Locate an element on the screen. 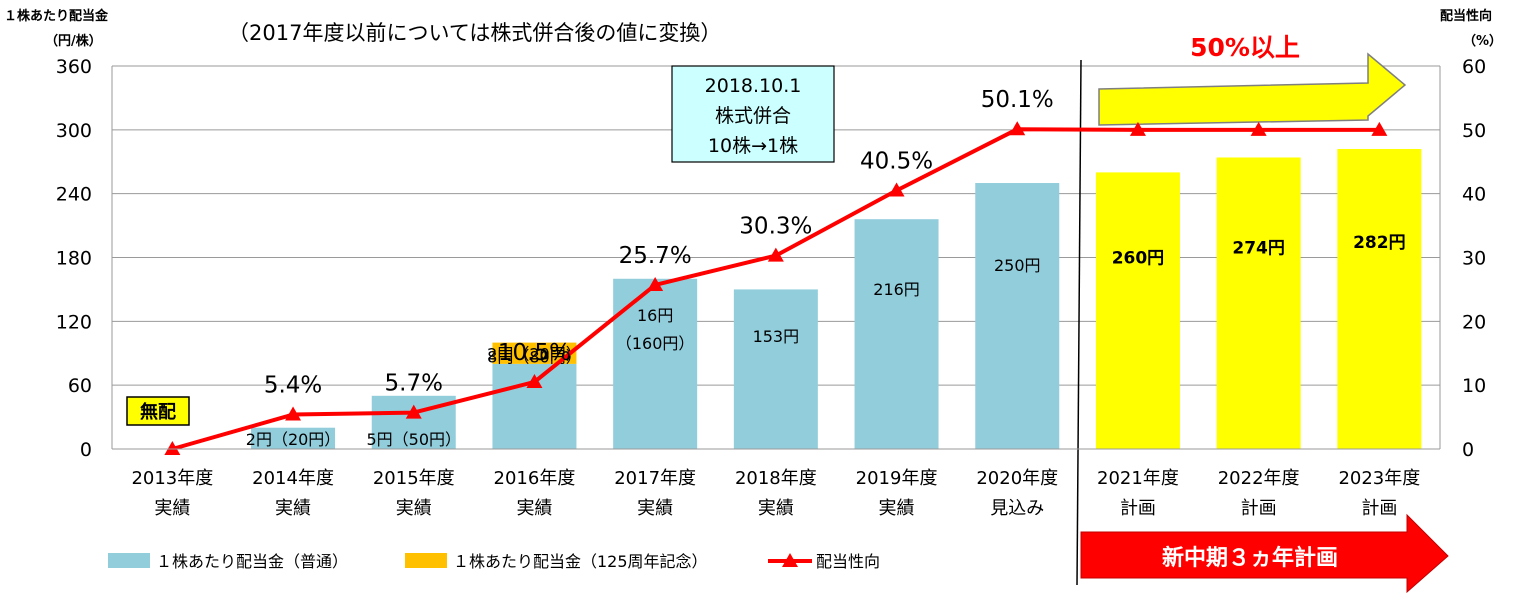  bar-value-label: 282円 is located at coordinates (1379, 243).